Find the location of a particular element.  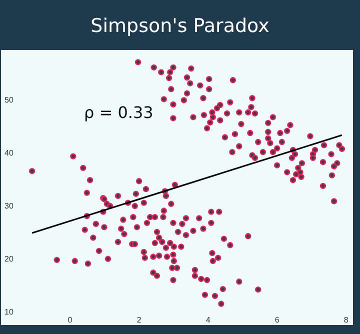

y-tick-label: 50 is located at coordinates (9, 100).